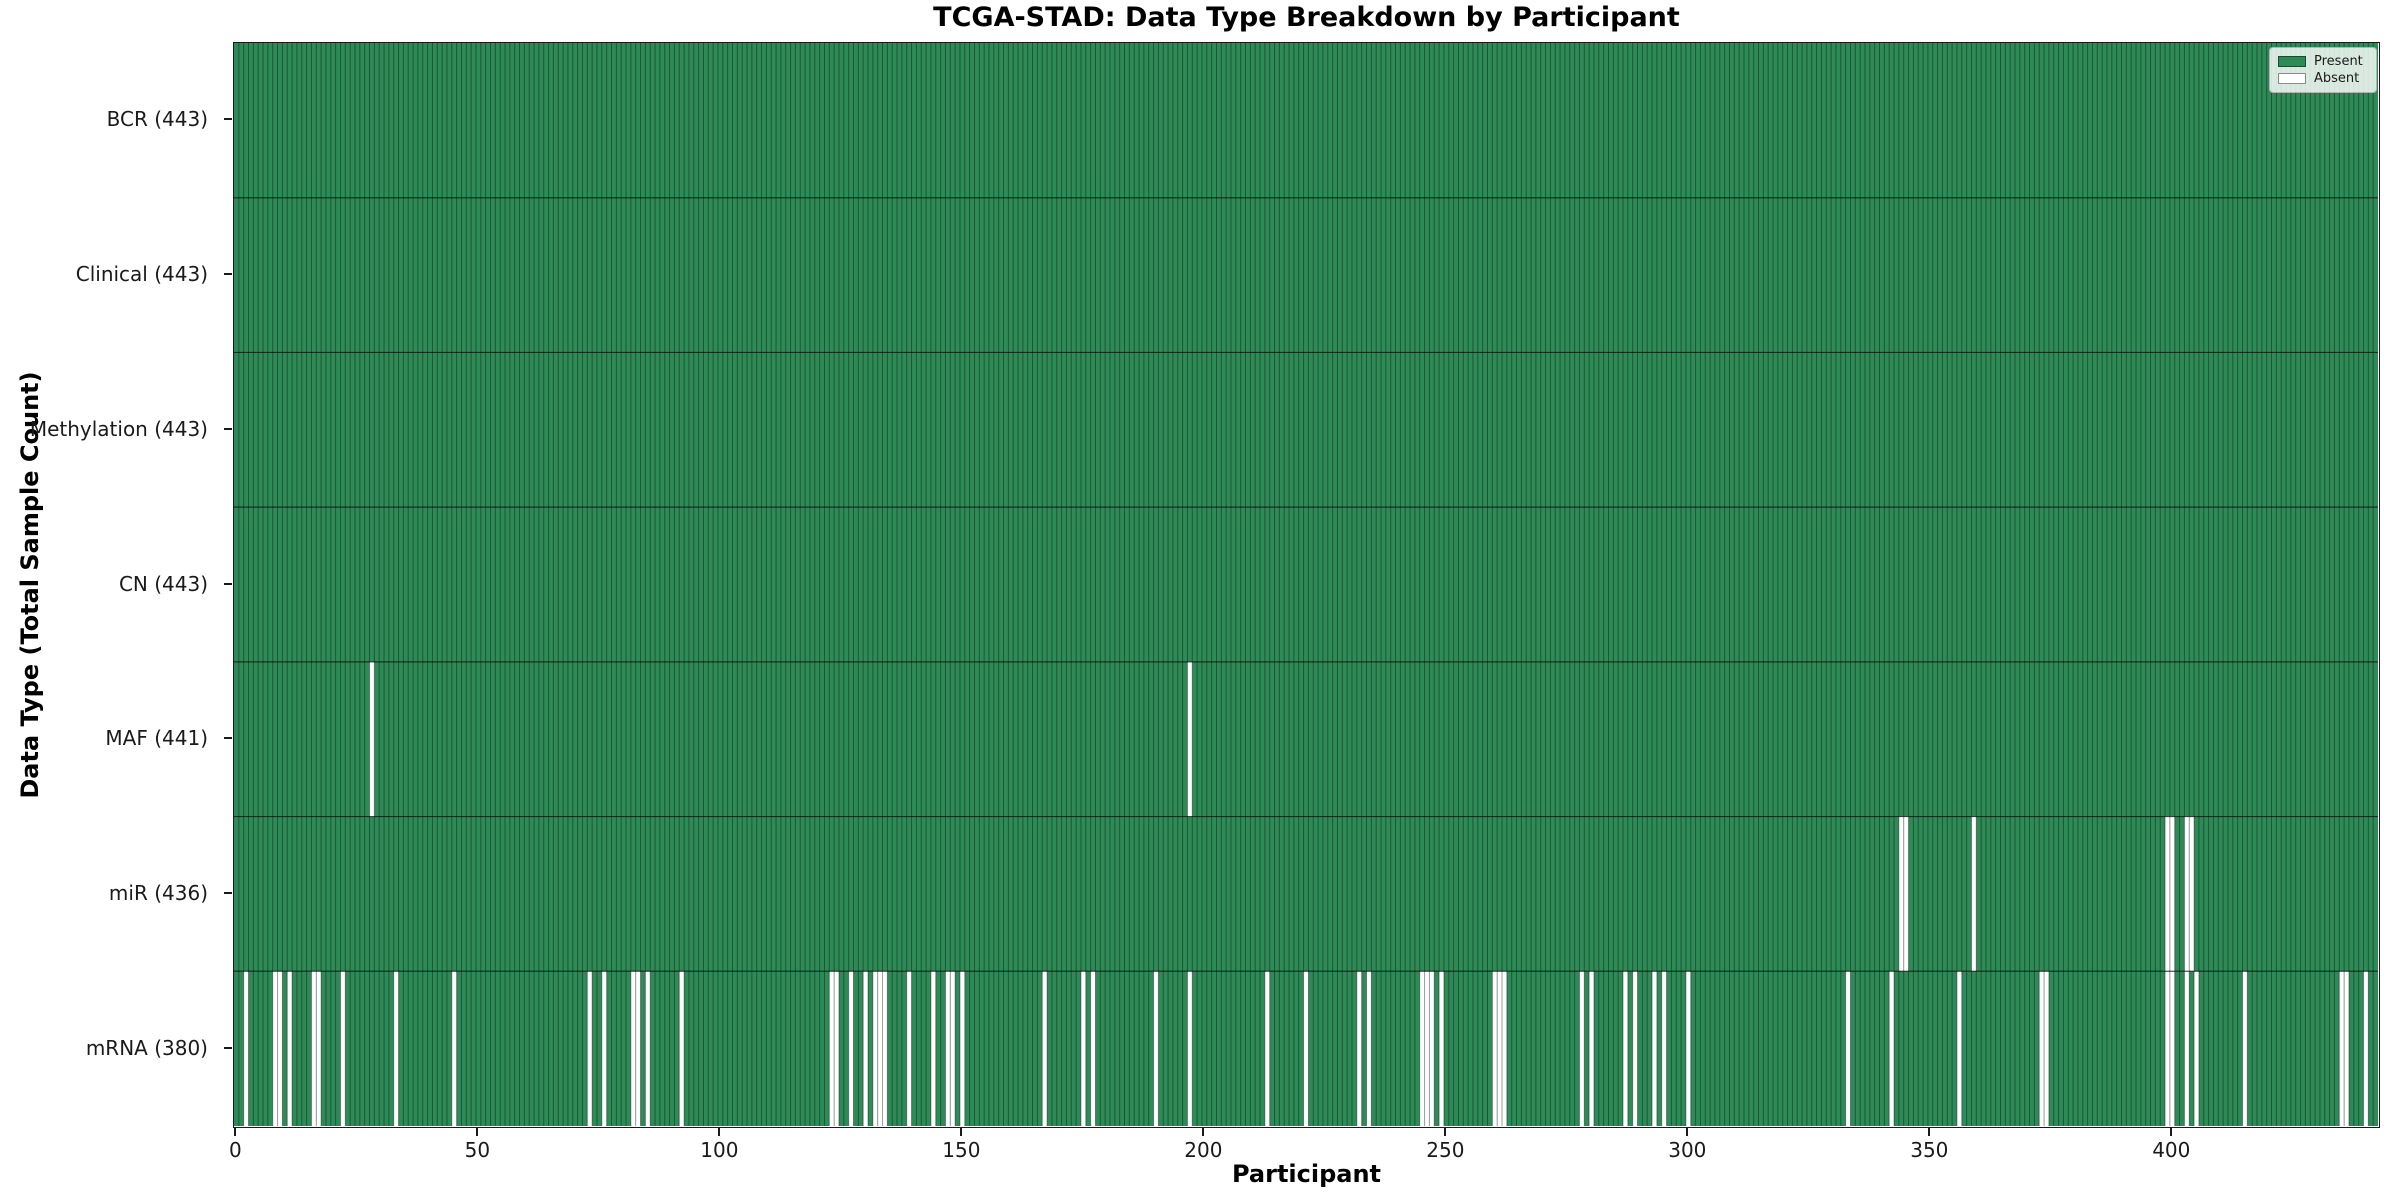  I want to click on absent-swatch-icon, so click(2292, 78).